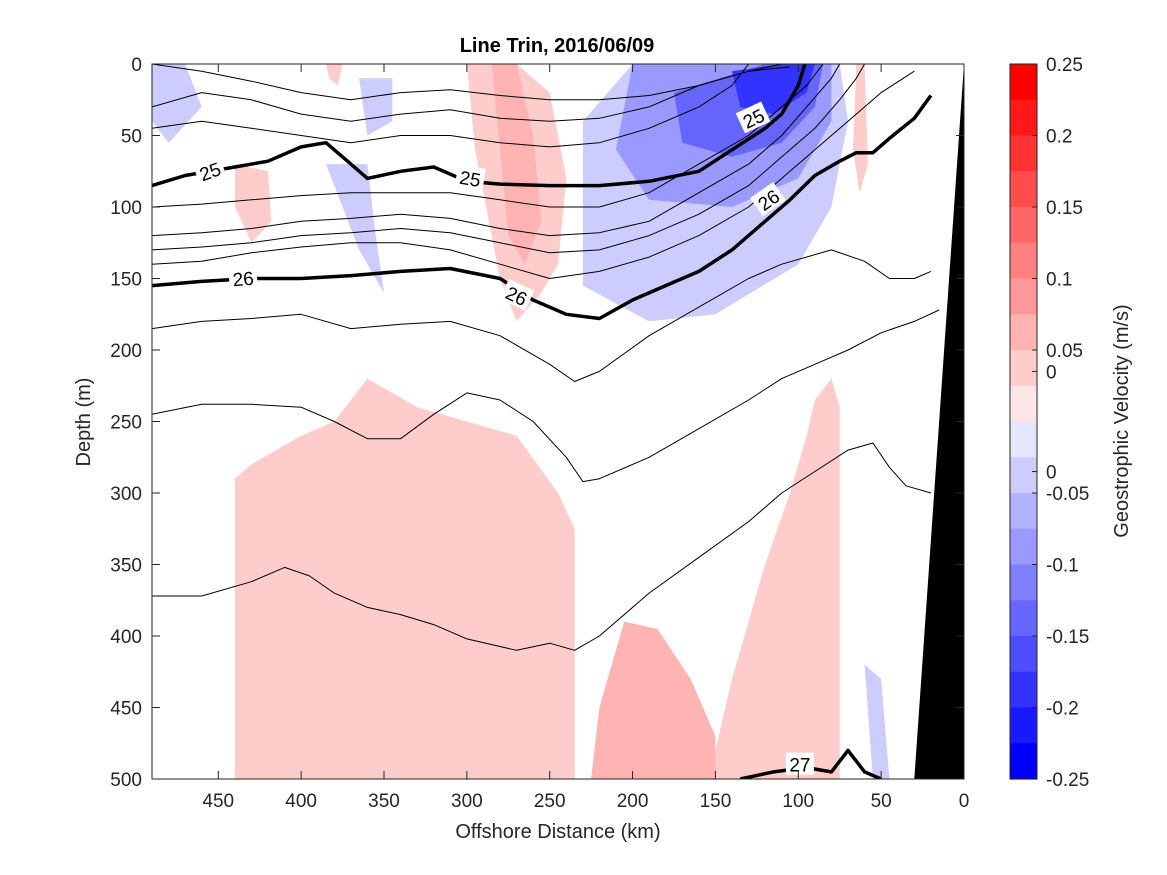 This screenshot has width=1167, height=875. I want to click on colorbar-tick-label: 0.15, so click(1064, 208).